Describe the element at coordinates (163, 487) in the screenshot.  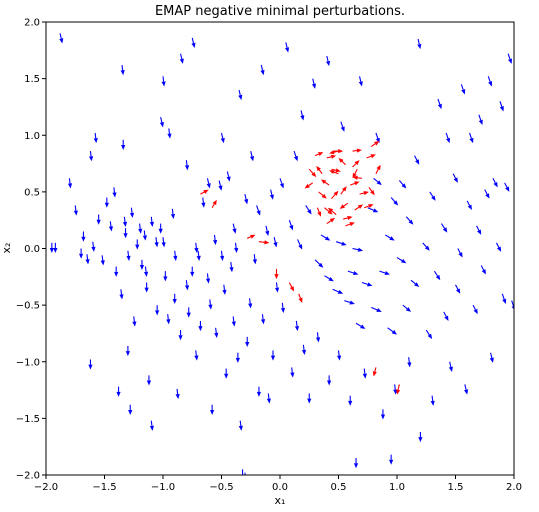
I see `x-tick-label: −1.0` at that location.